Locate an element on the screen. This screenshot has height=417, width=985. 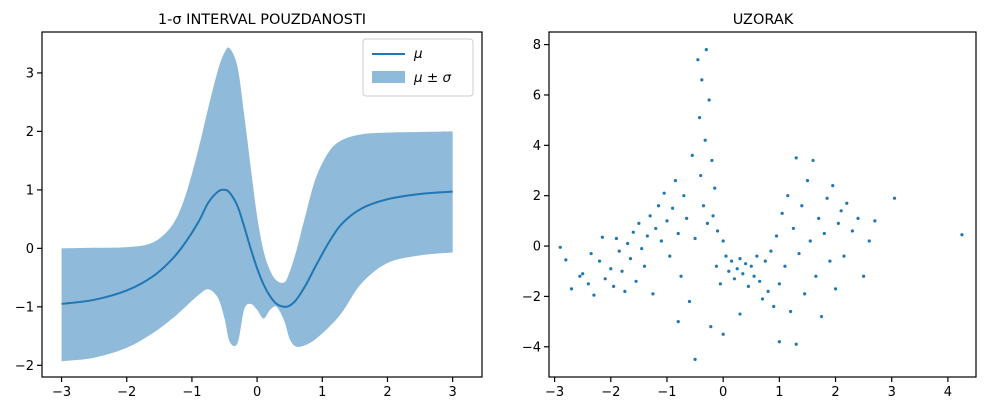
right-y-tick-label: 6 is located at coordinates (537, 95).